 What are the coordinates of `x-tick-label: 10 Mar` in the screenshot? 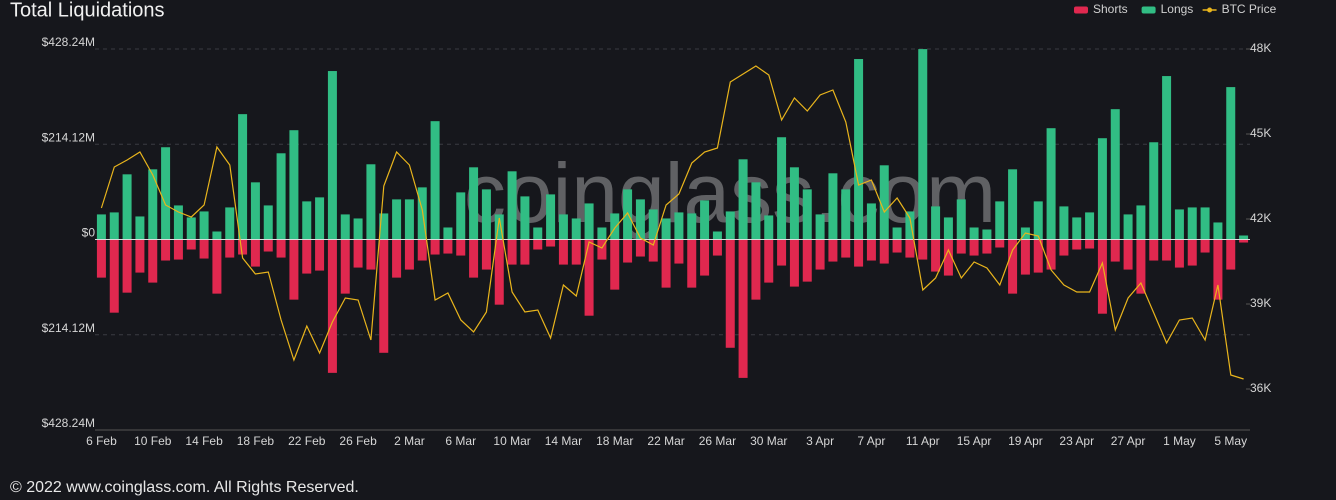 It's located at (511, 441).